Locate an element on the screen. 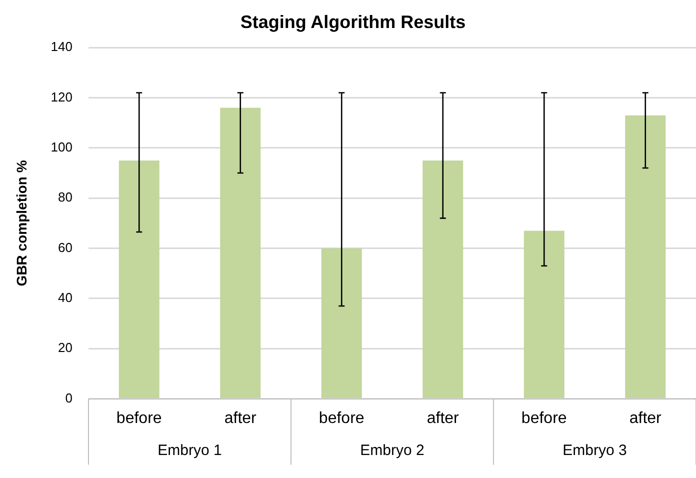 The height and width of the screenshot is (478, 696). y-tick-label: 80 is located at coordinates (65, 197).